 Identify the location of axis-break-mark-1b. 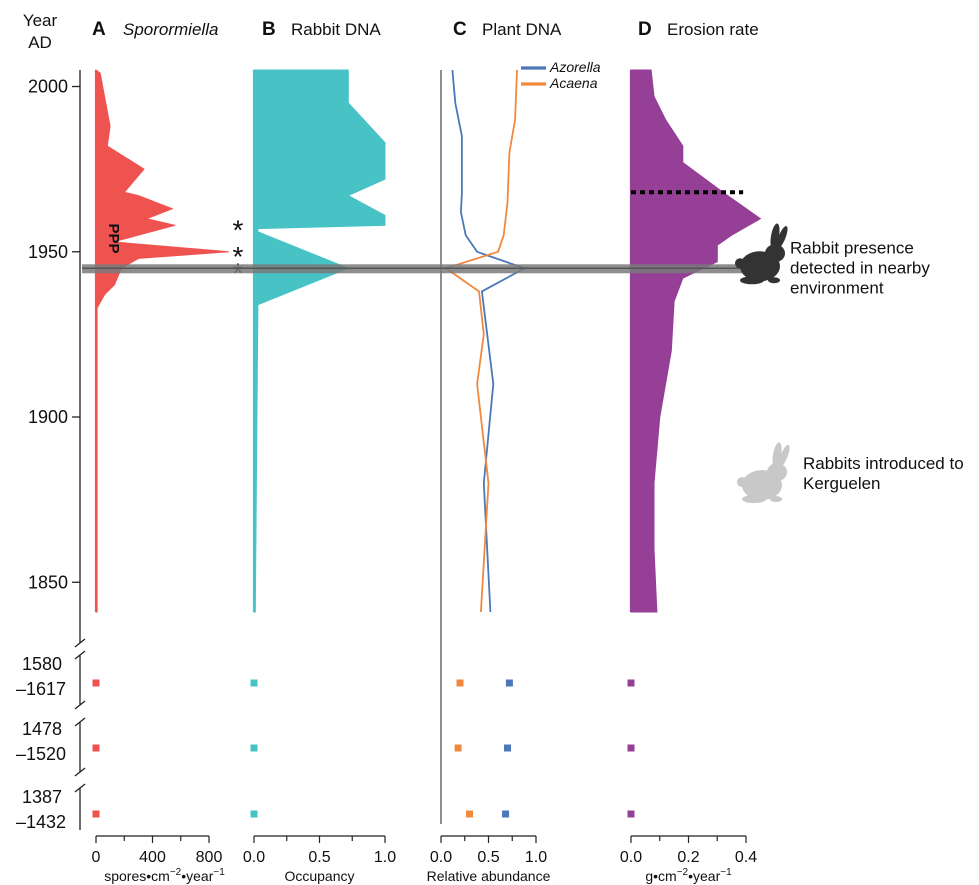
(80, 722).